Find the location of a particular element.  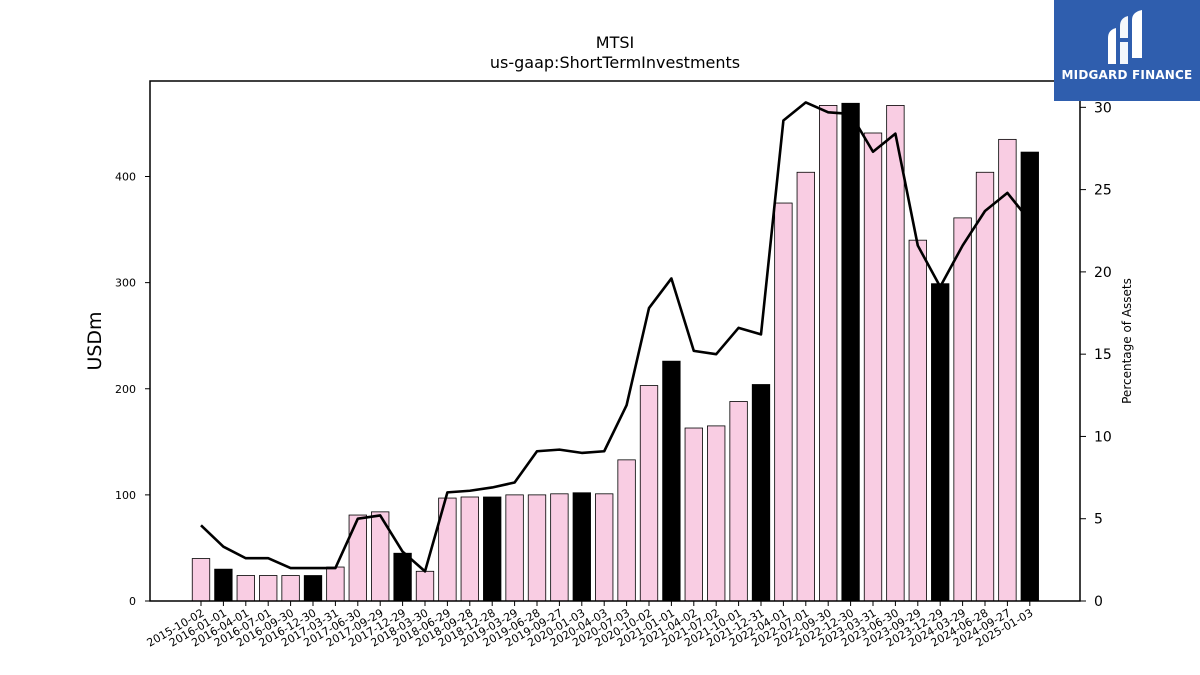

left-axis: 0 100 200 300 400 is located at coordinates (132, 389).